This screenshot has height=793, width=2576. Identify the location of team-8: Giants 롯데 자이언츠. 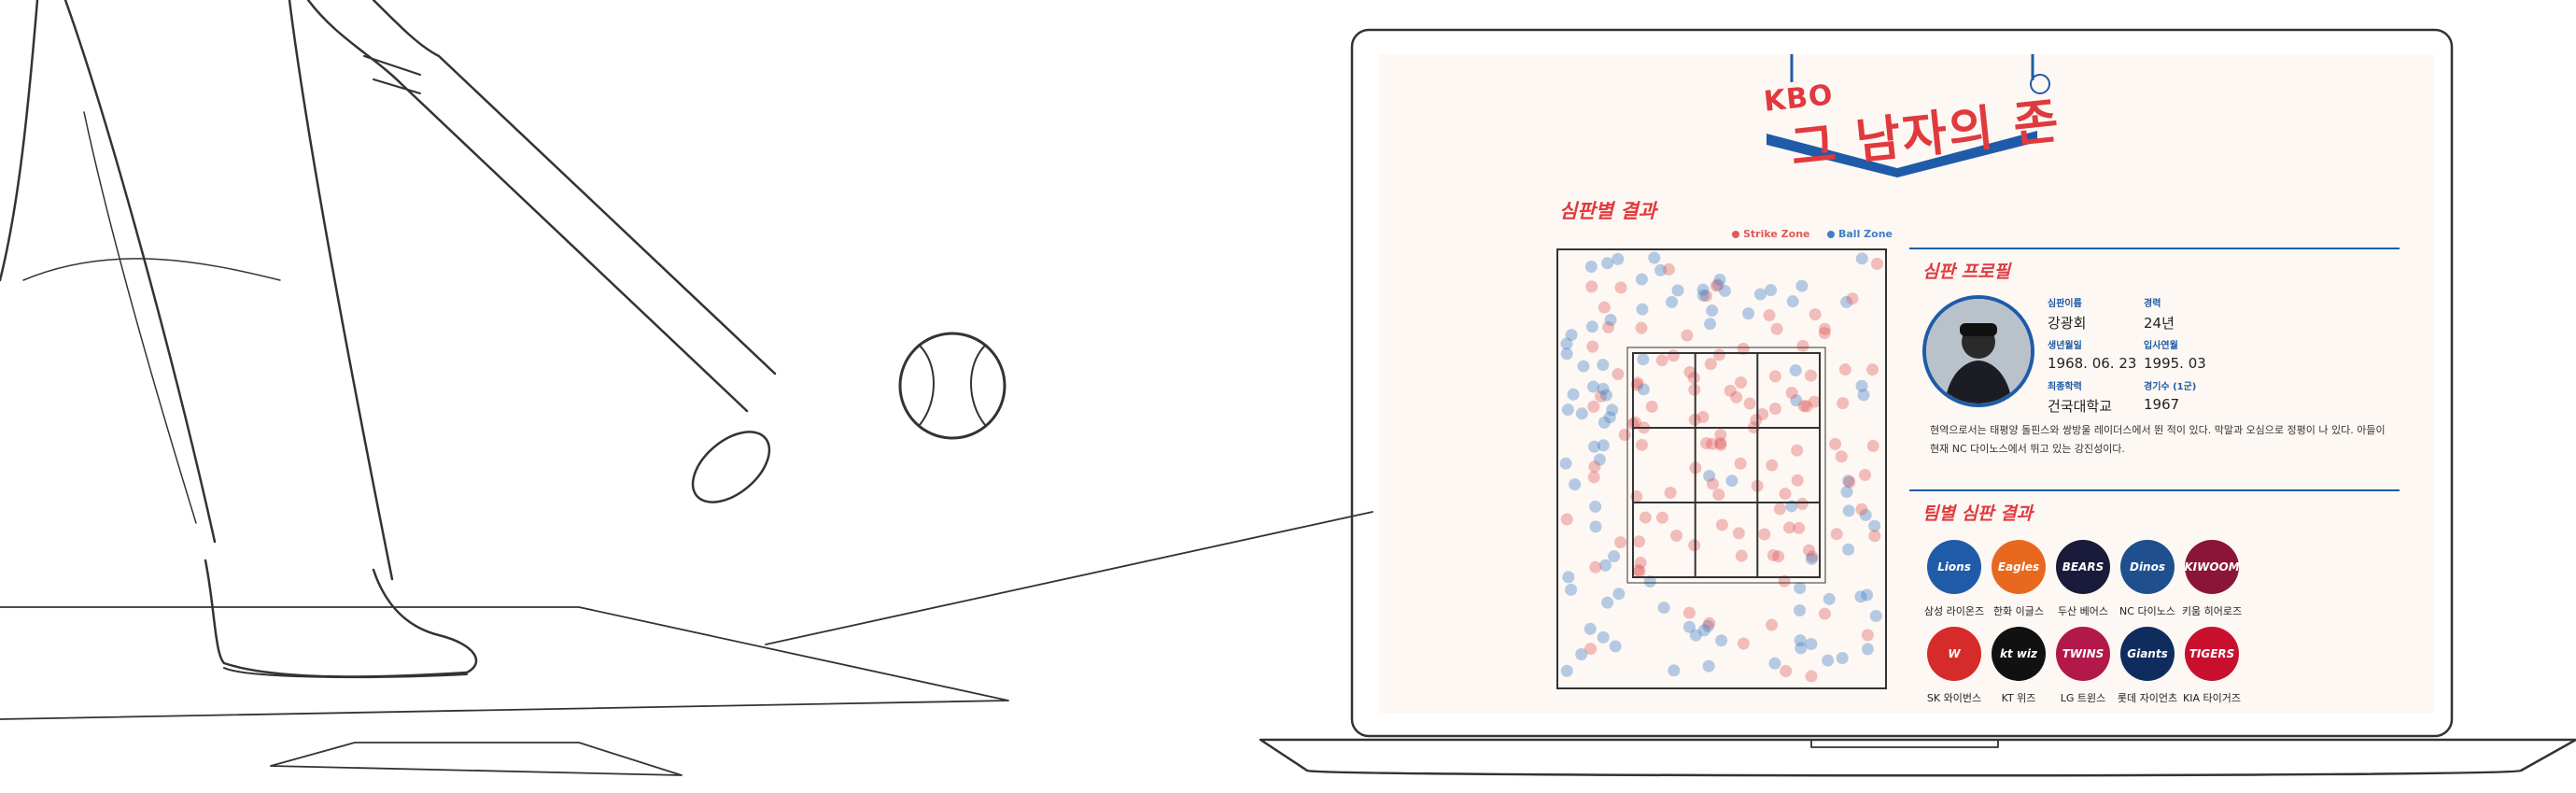
(2148, 666).